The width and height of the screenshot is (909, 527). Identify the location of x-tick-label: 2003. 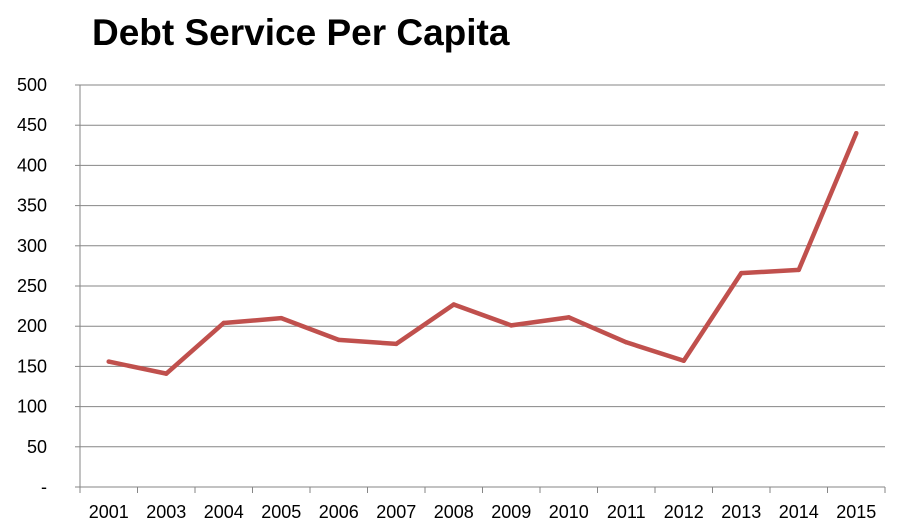
(166, 512).